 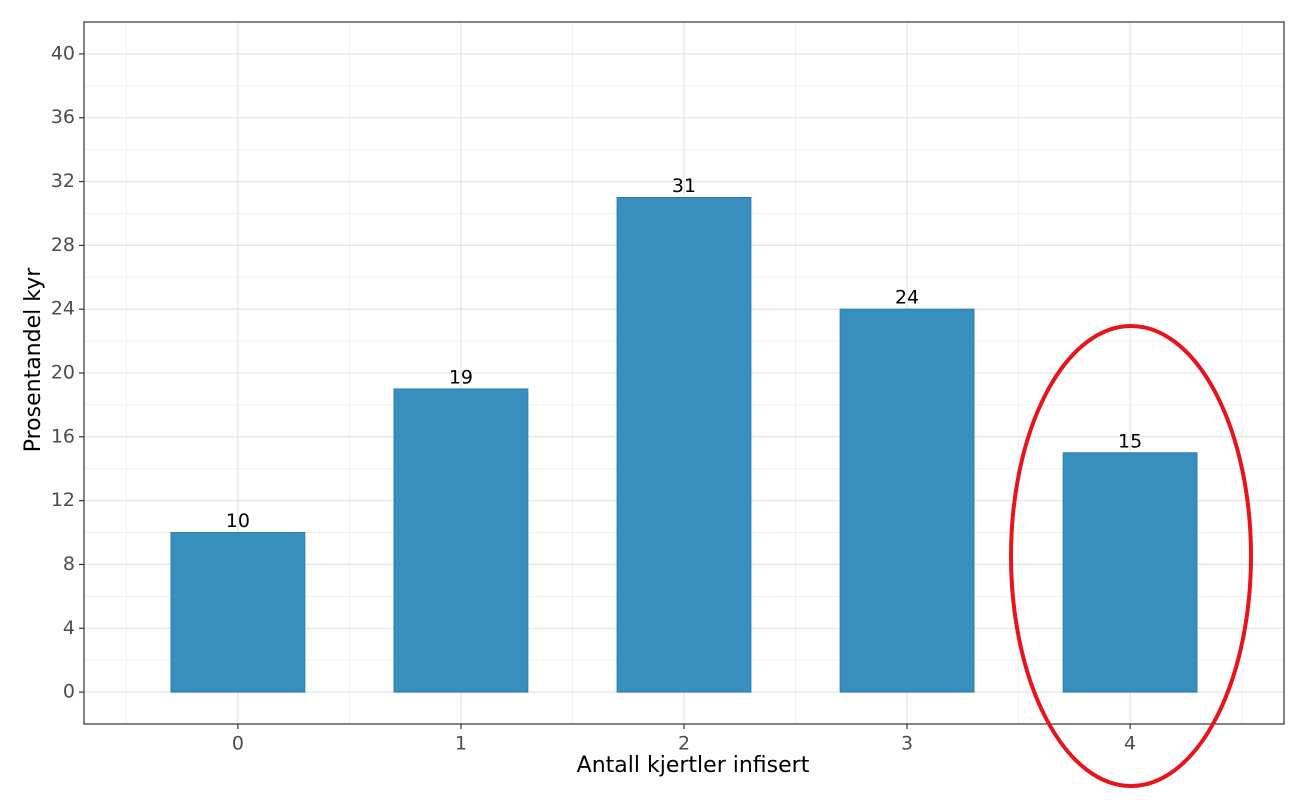 What do you see at coordinates (461, 377) in the screenshot?
I see `value-label: 19` at bounding box center [461, 377].